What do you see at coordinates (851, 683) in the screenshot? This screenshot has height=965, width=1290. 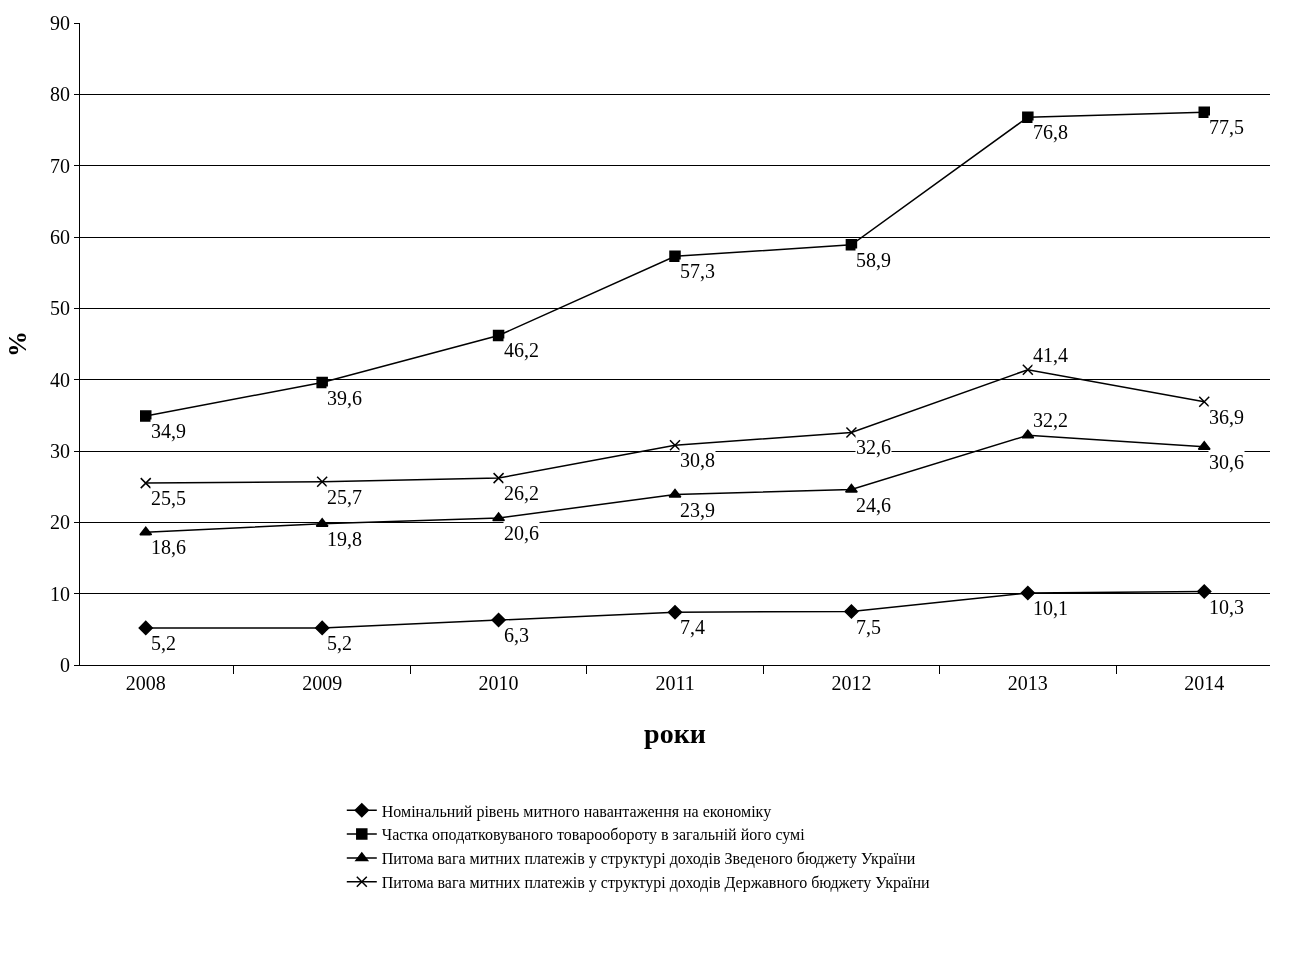 I see `x-tick-label: 2012` at bounding box center [851, 683].